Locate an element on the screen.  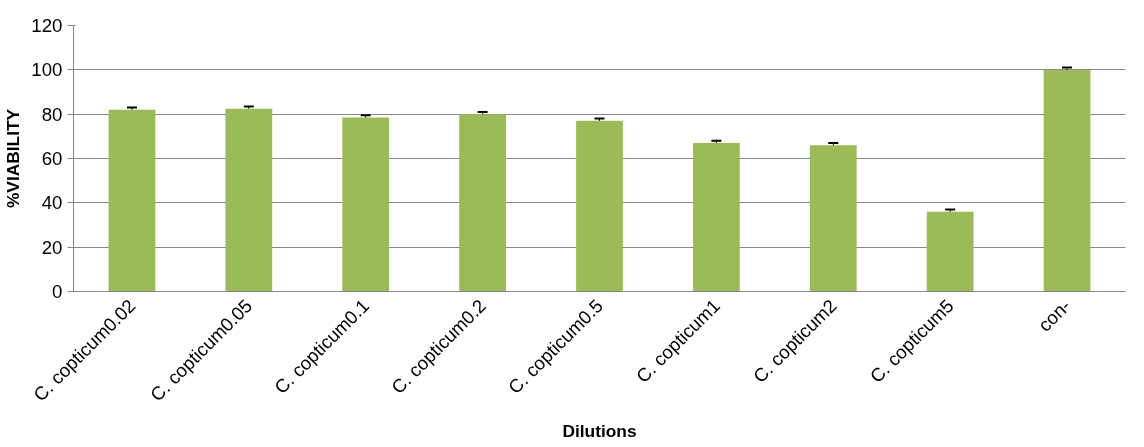
y-tick-label: 0 is located at coordinates (57, 291).